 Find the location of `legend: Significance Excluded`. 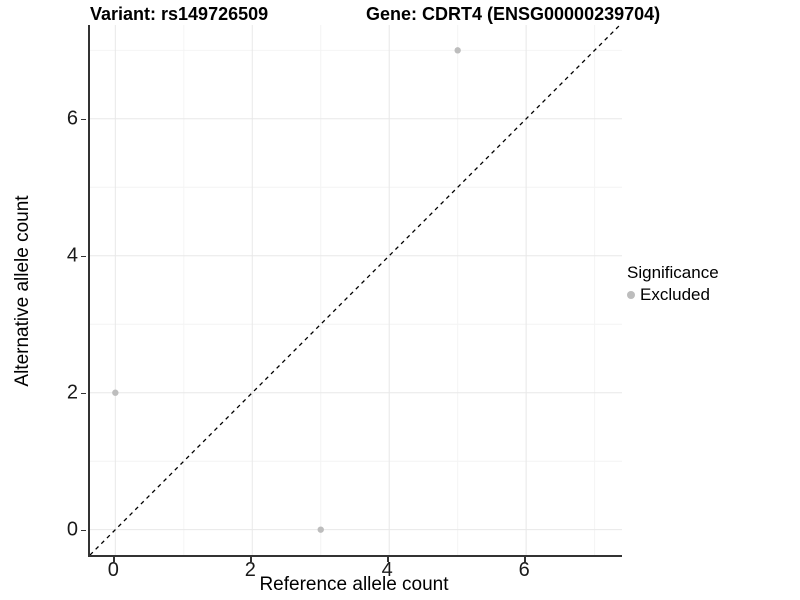

legend: Significance Excluded is located at coordinates (673, 284).